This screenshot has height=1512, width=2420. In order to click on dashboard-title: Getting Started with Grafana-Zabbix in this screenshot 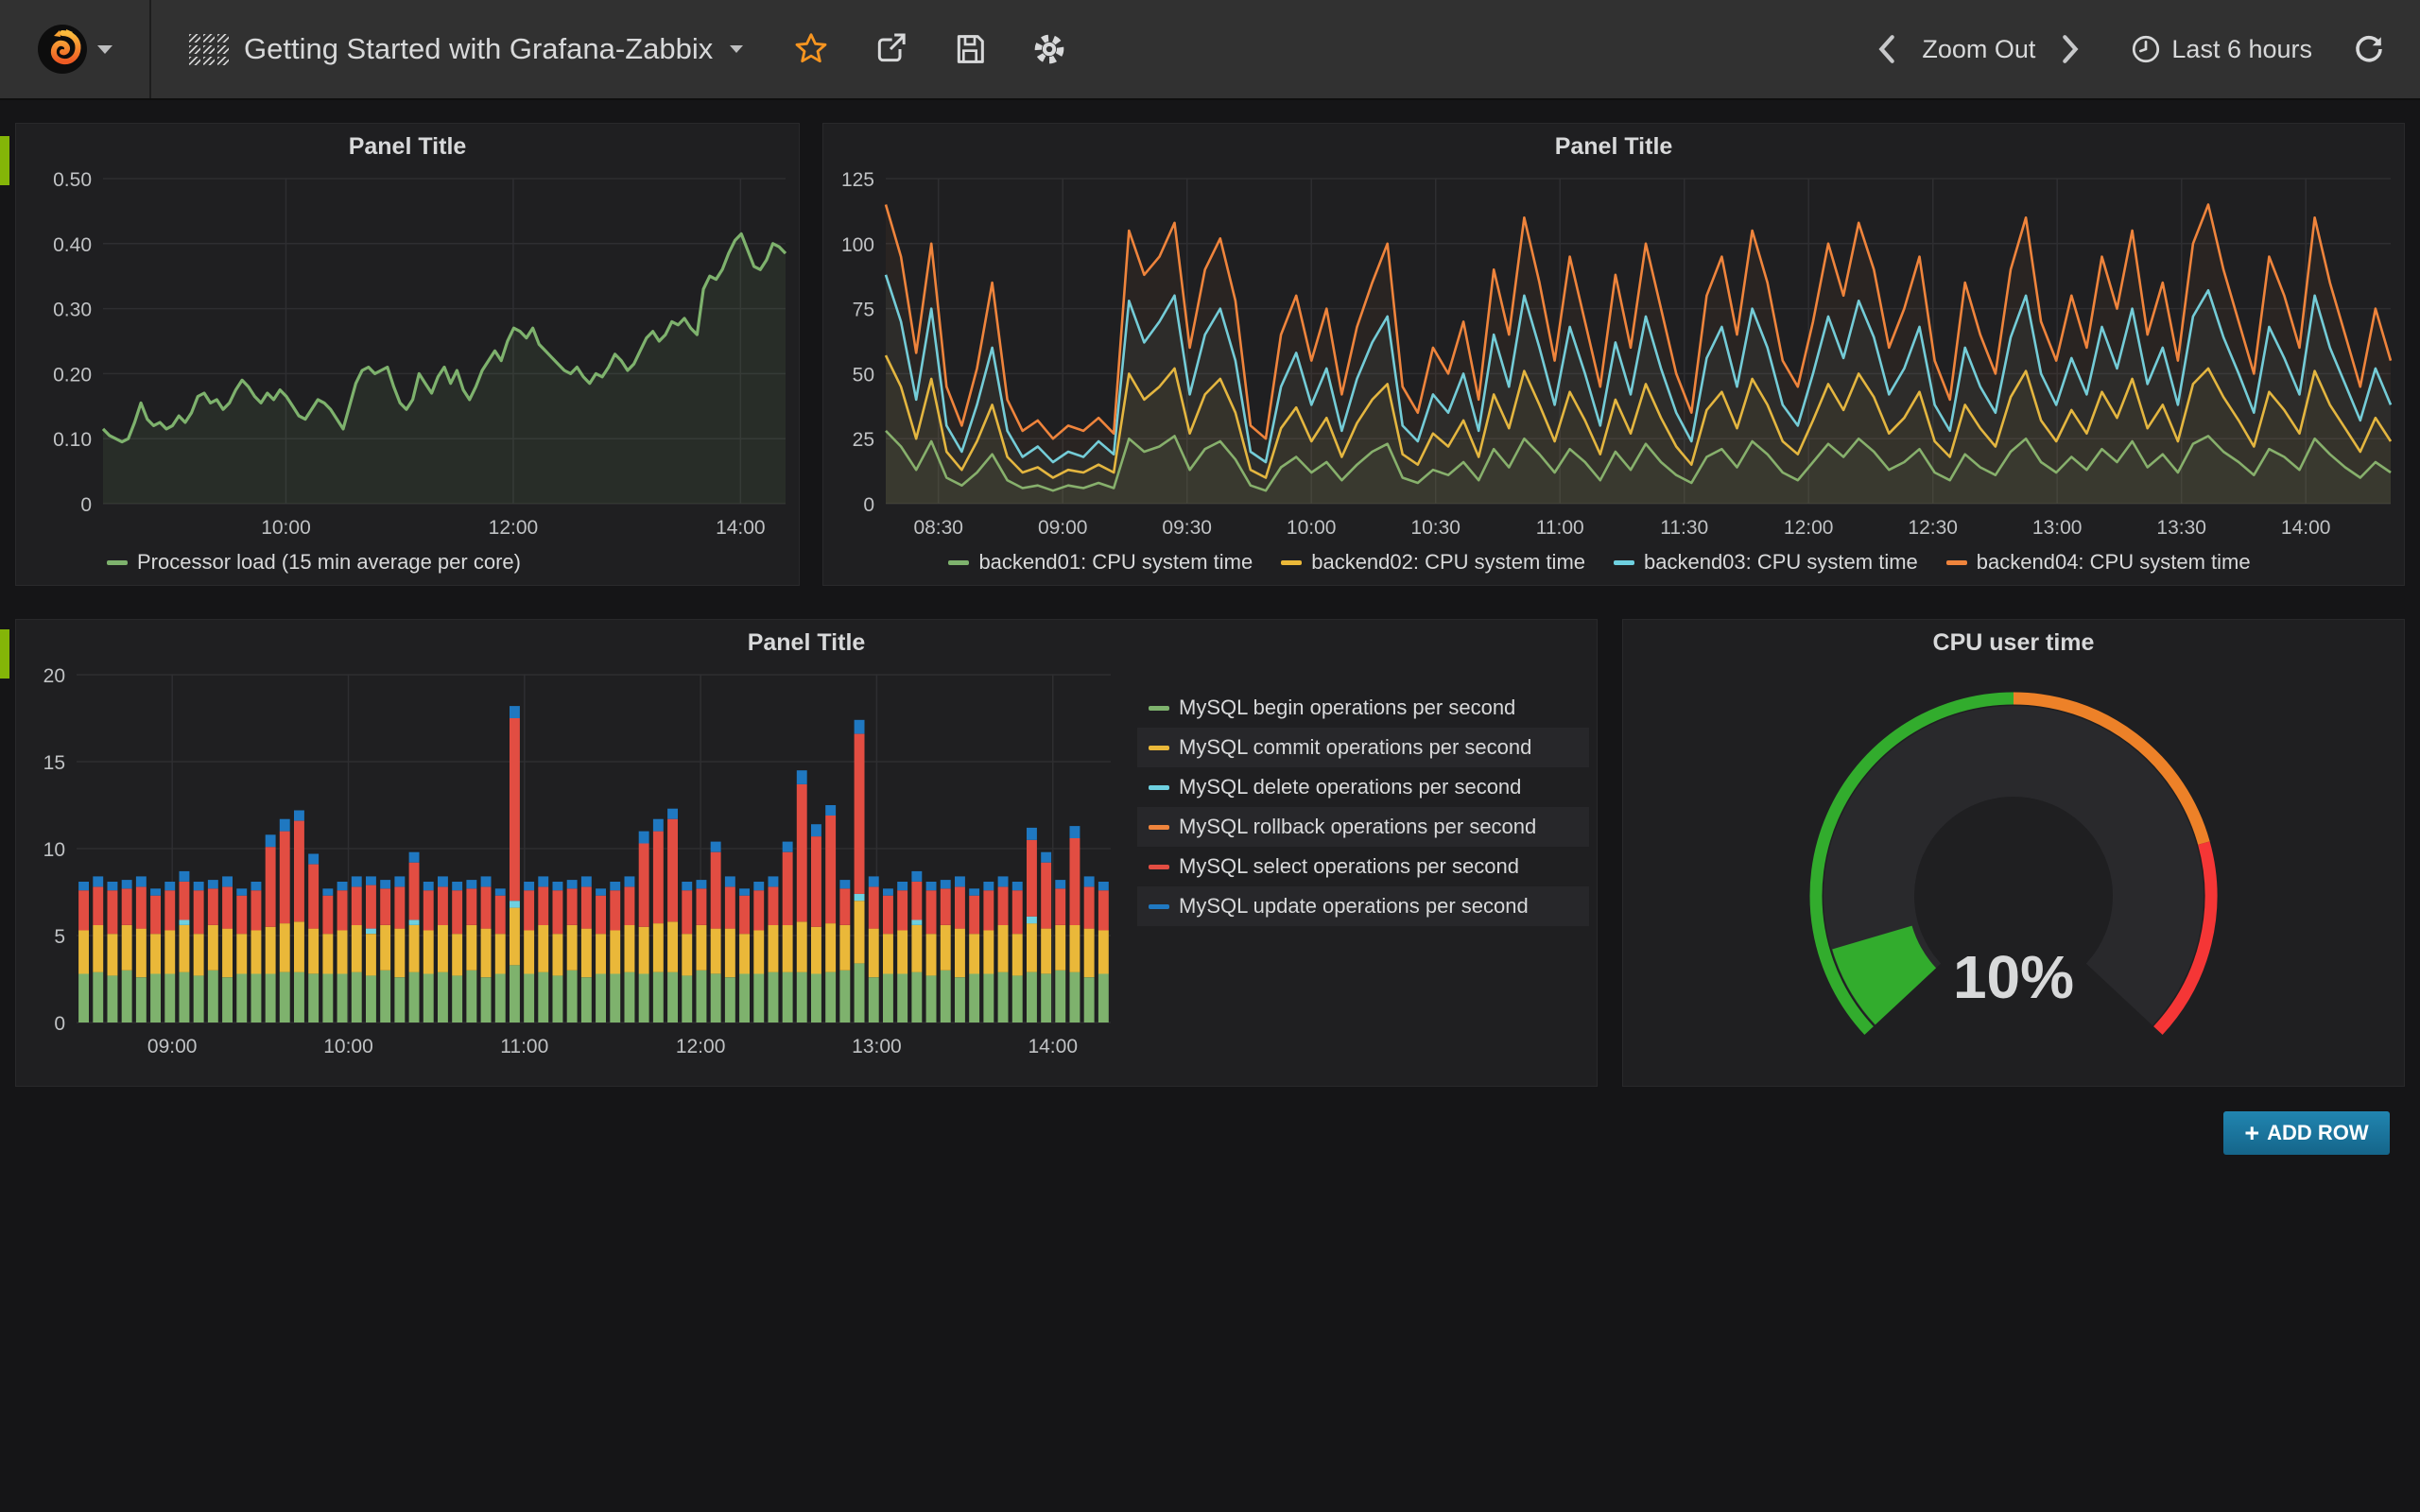, I will do `click(479, 48)`.